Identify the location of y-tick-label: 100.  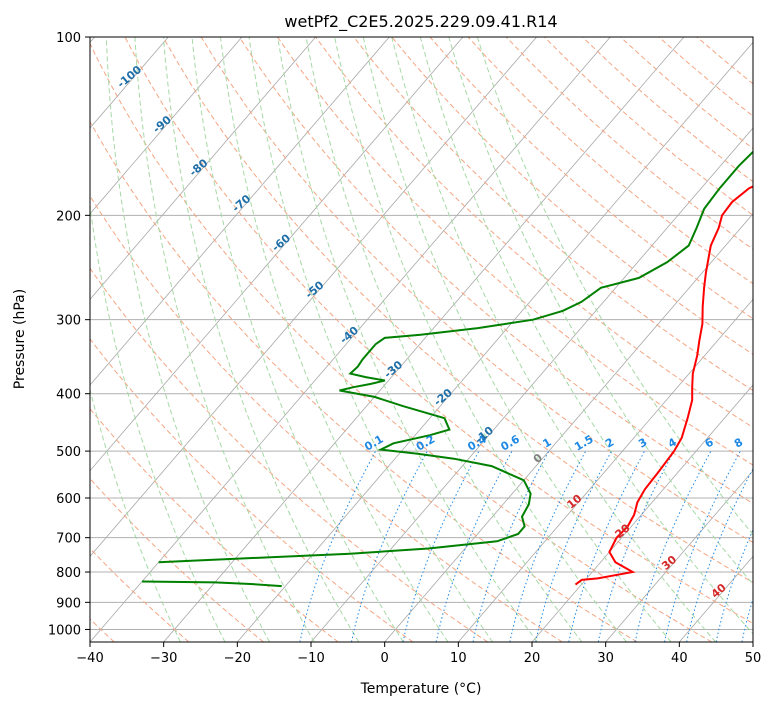
(68, 38).